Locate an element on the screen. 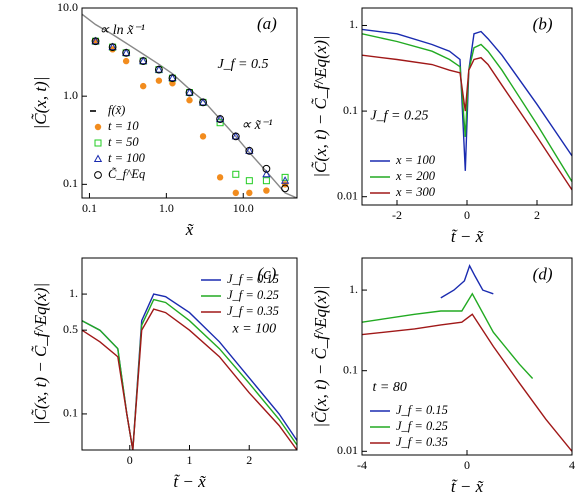 The height and width of the screenshot is (503, 581). legend-label: t = 100 is located at coordinates (127, 158).